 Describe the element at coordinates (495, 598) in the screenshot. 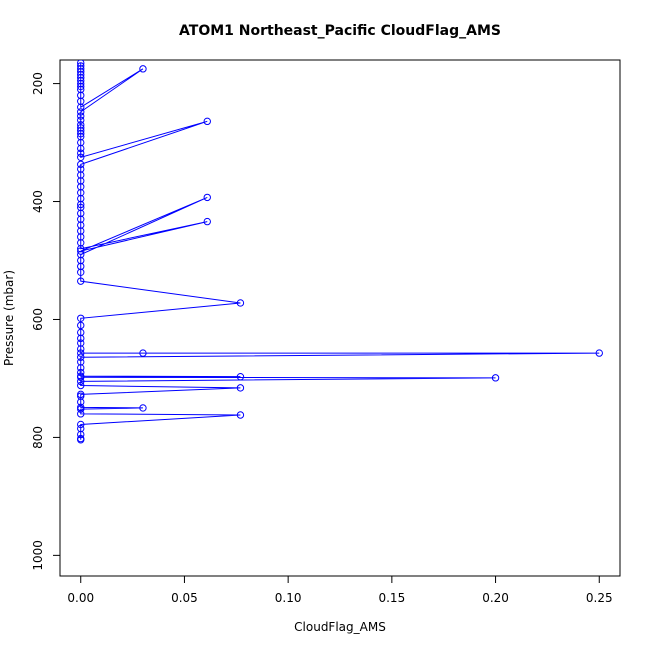

I see `x-tick-label: 0.20` at that location.